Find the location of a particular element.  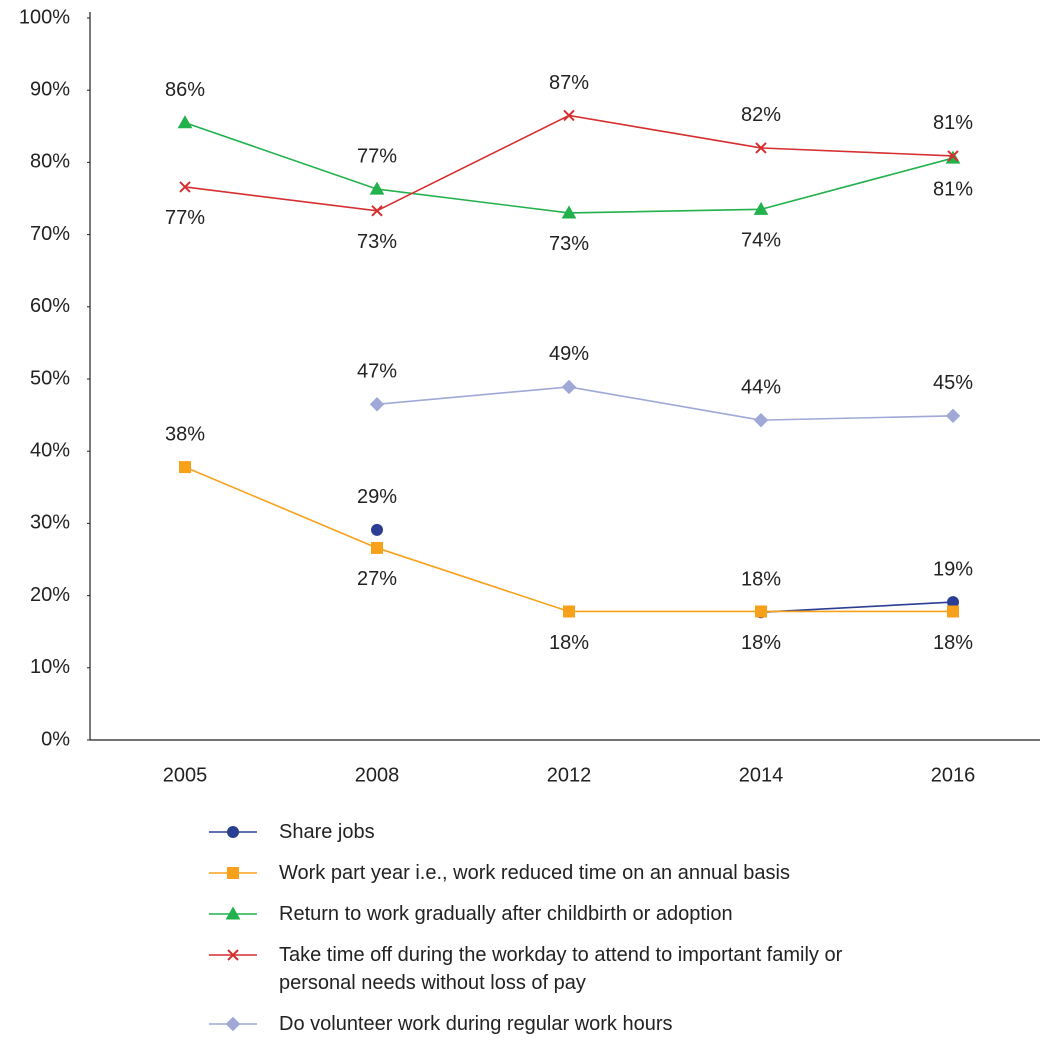

data-label: 87% is located at coordinates (569, 83).